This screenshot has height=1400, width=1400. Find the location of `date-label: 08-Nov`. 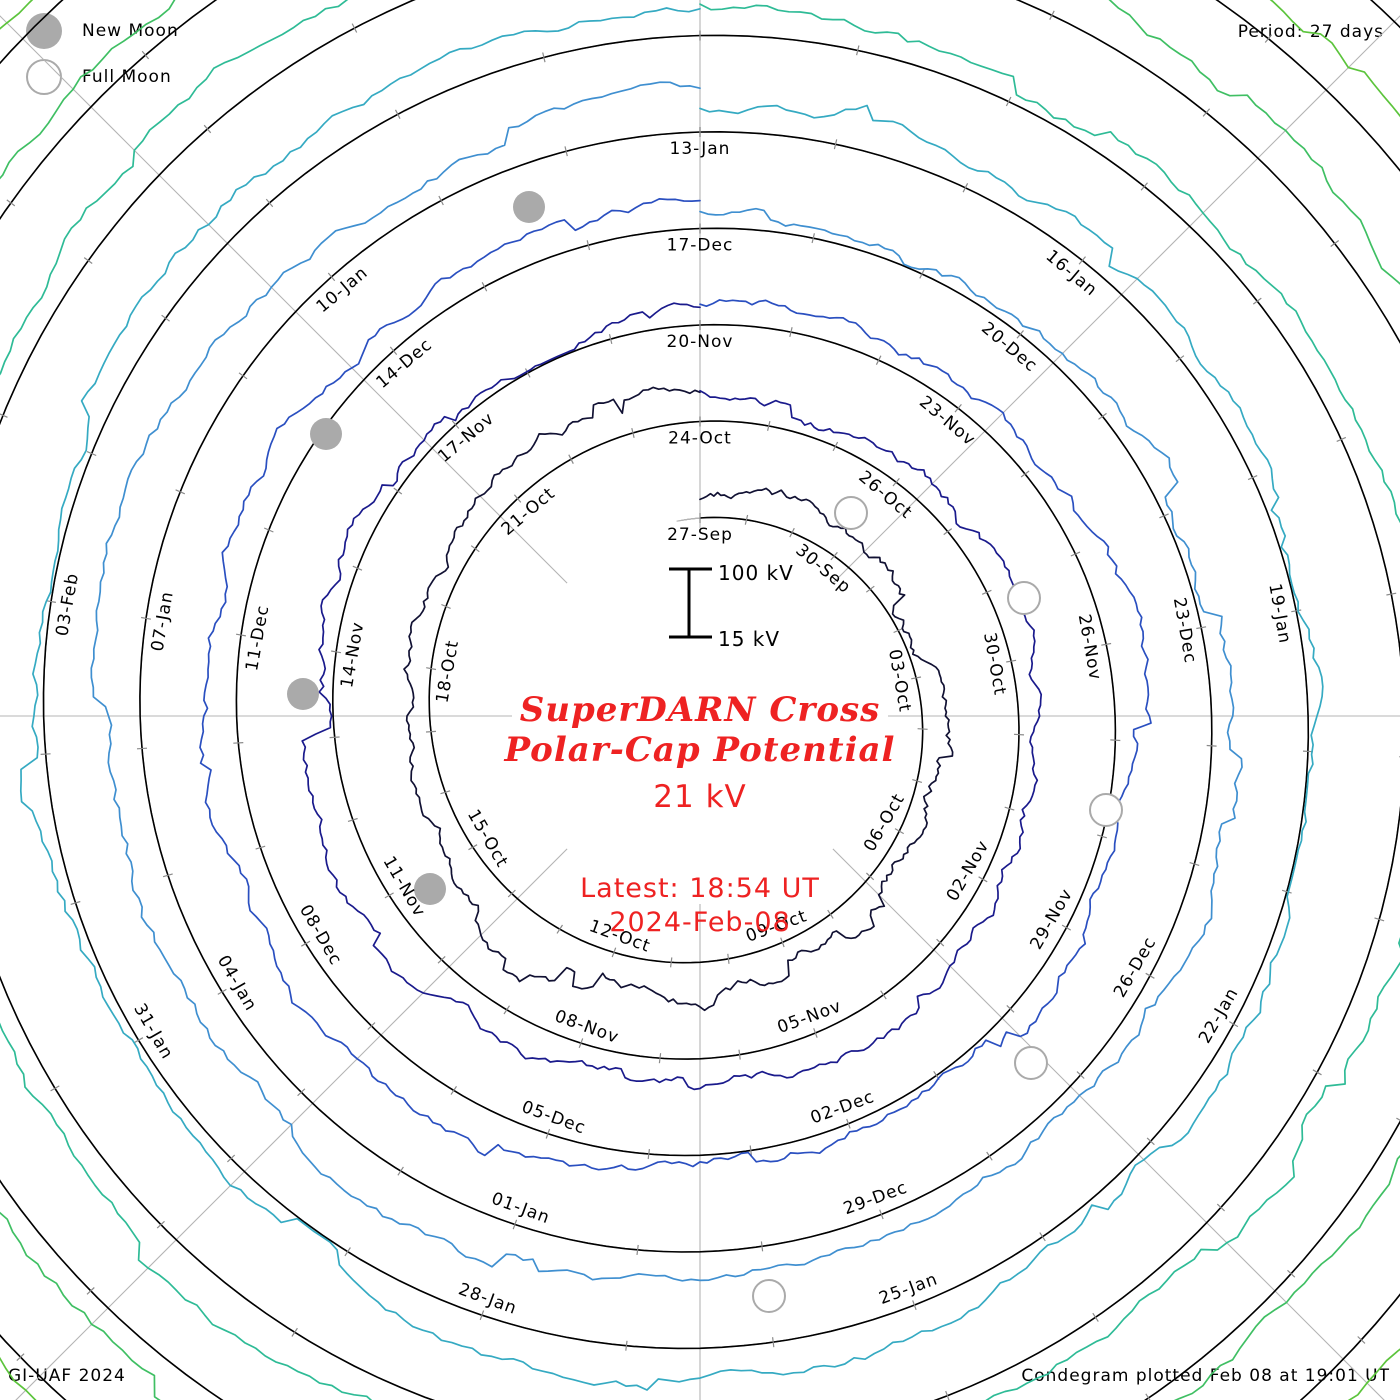

date-label: 08-Nov is located at coordinates (587, 1027).